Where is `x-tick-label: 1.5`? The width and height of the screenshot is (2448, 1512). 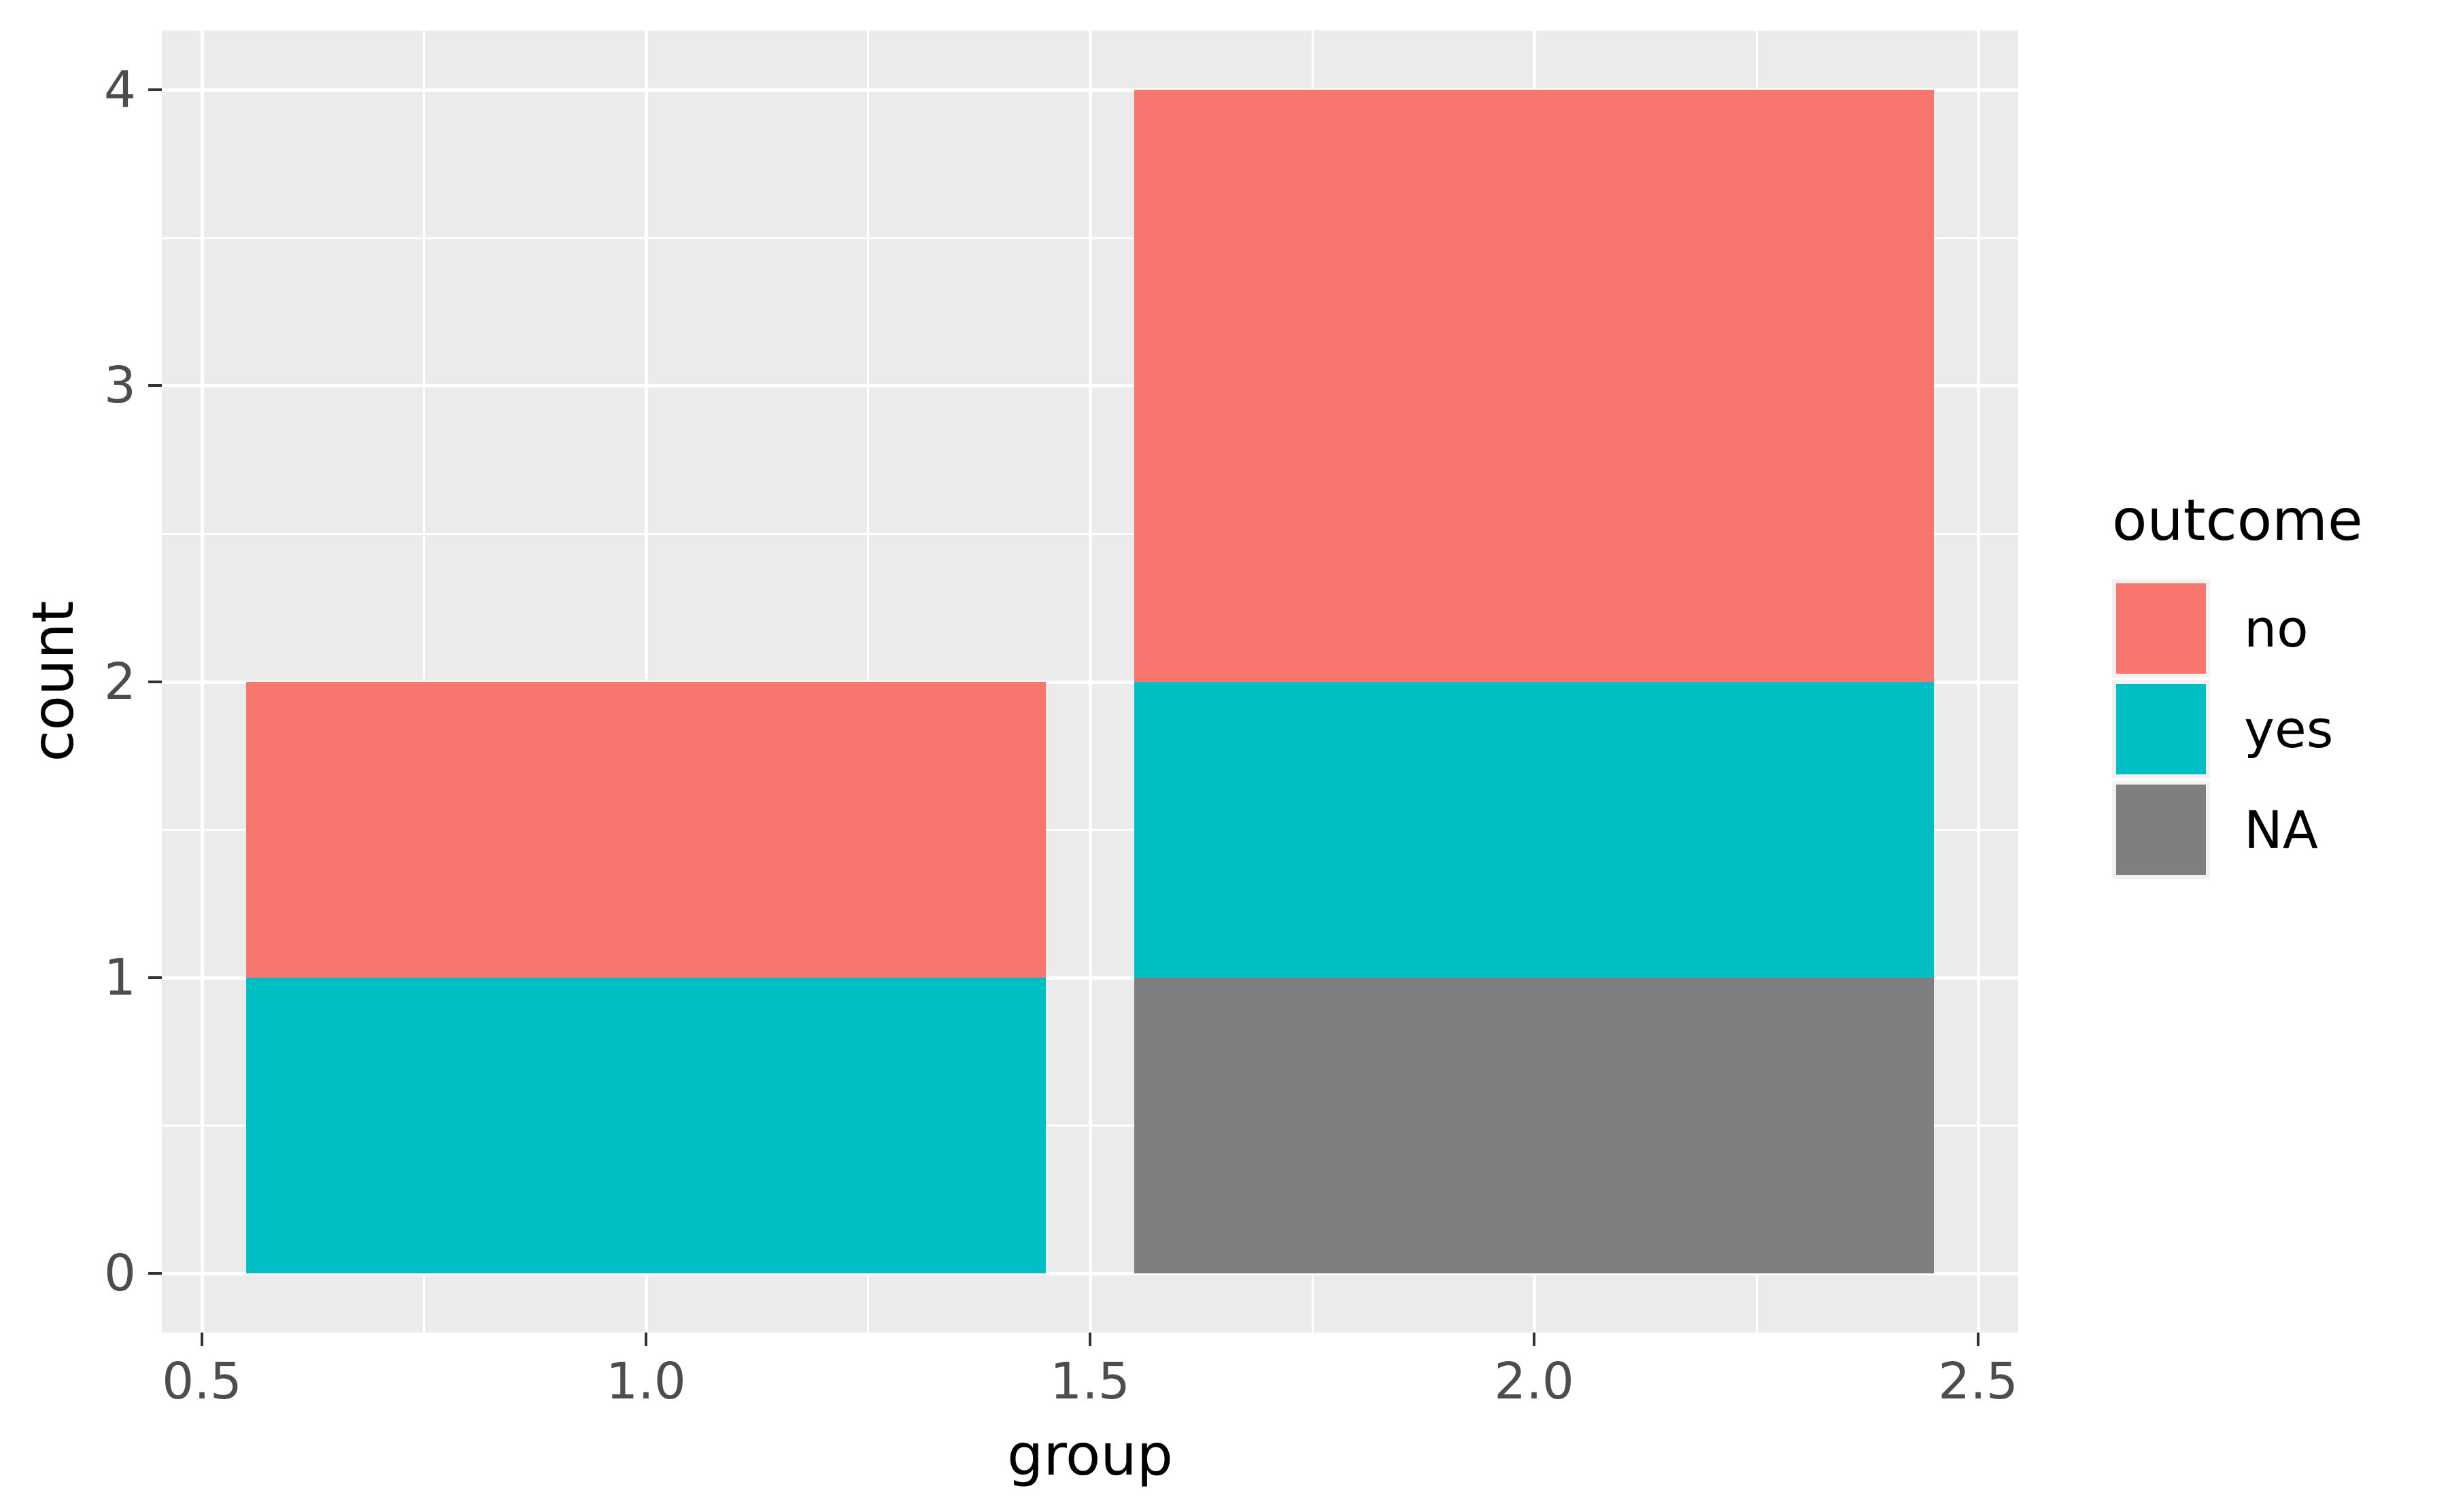 x-tick-label: 1.5 is located at coordinates (1090, 1381).